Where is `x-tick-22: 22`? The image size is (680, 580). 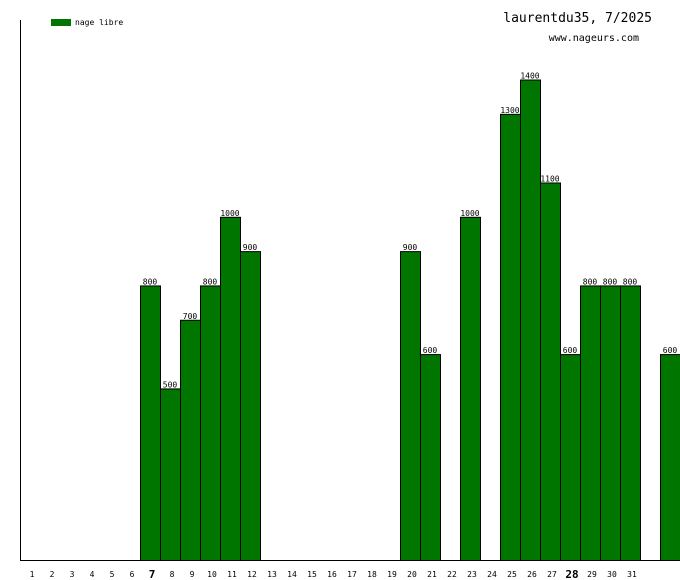
x-tick-22: 22 is located at coordinates (452, 574).